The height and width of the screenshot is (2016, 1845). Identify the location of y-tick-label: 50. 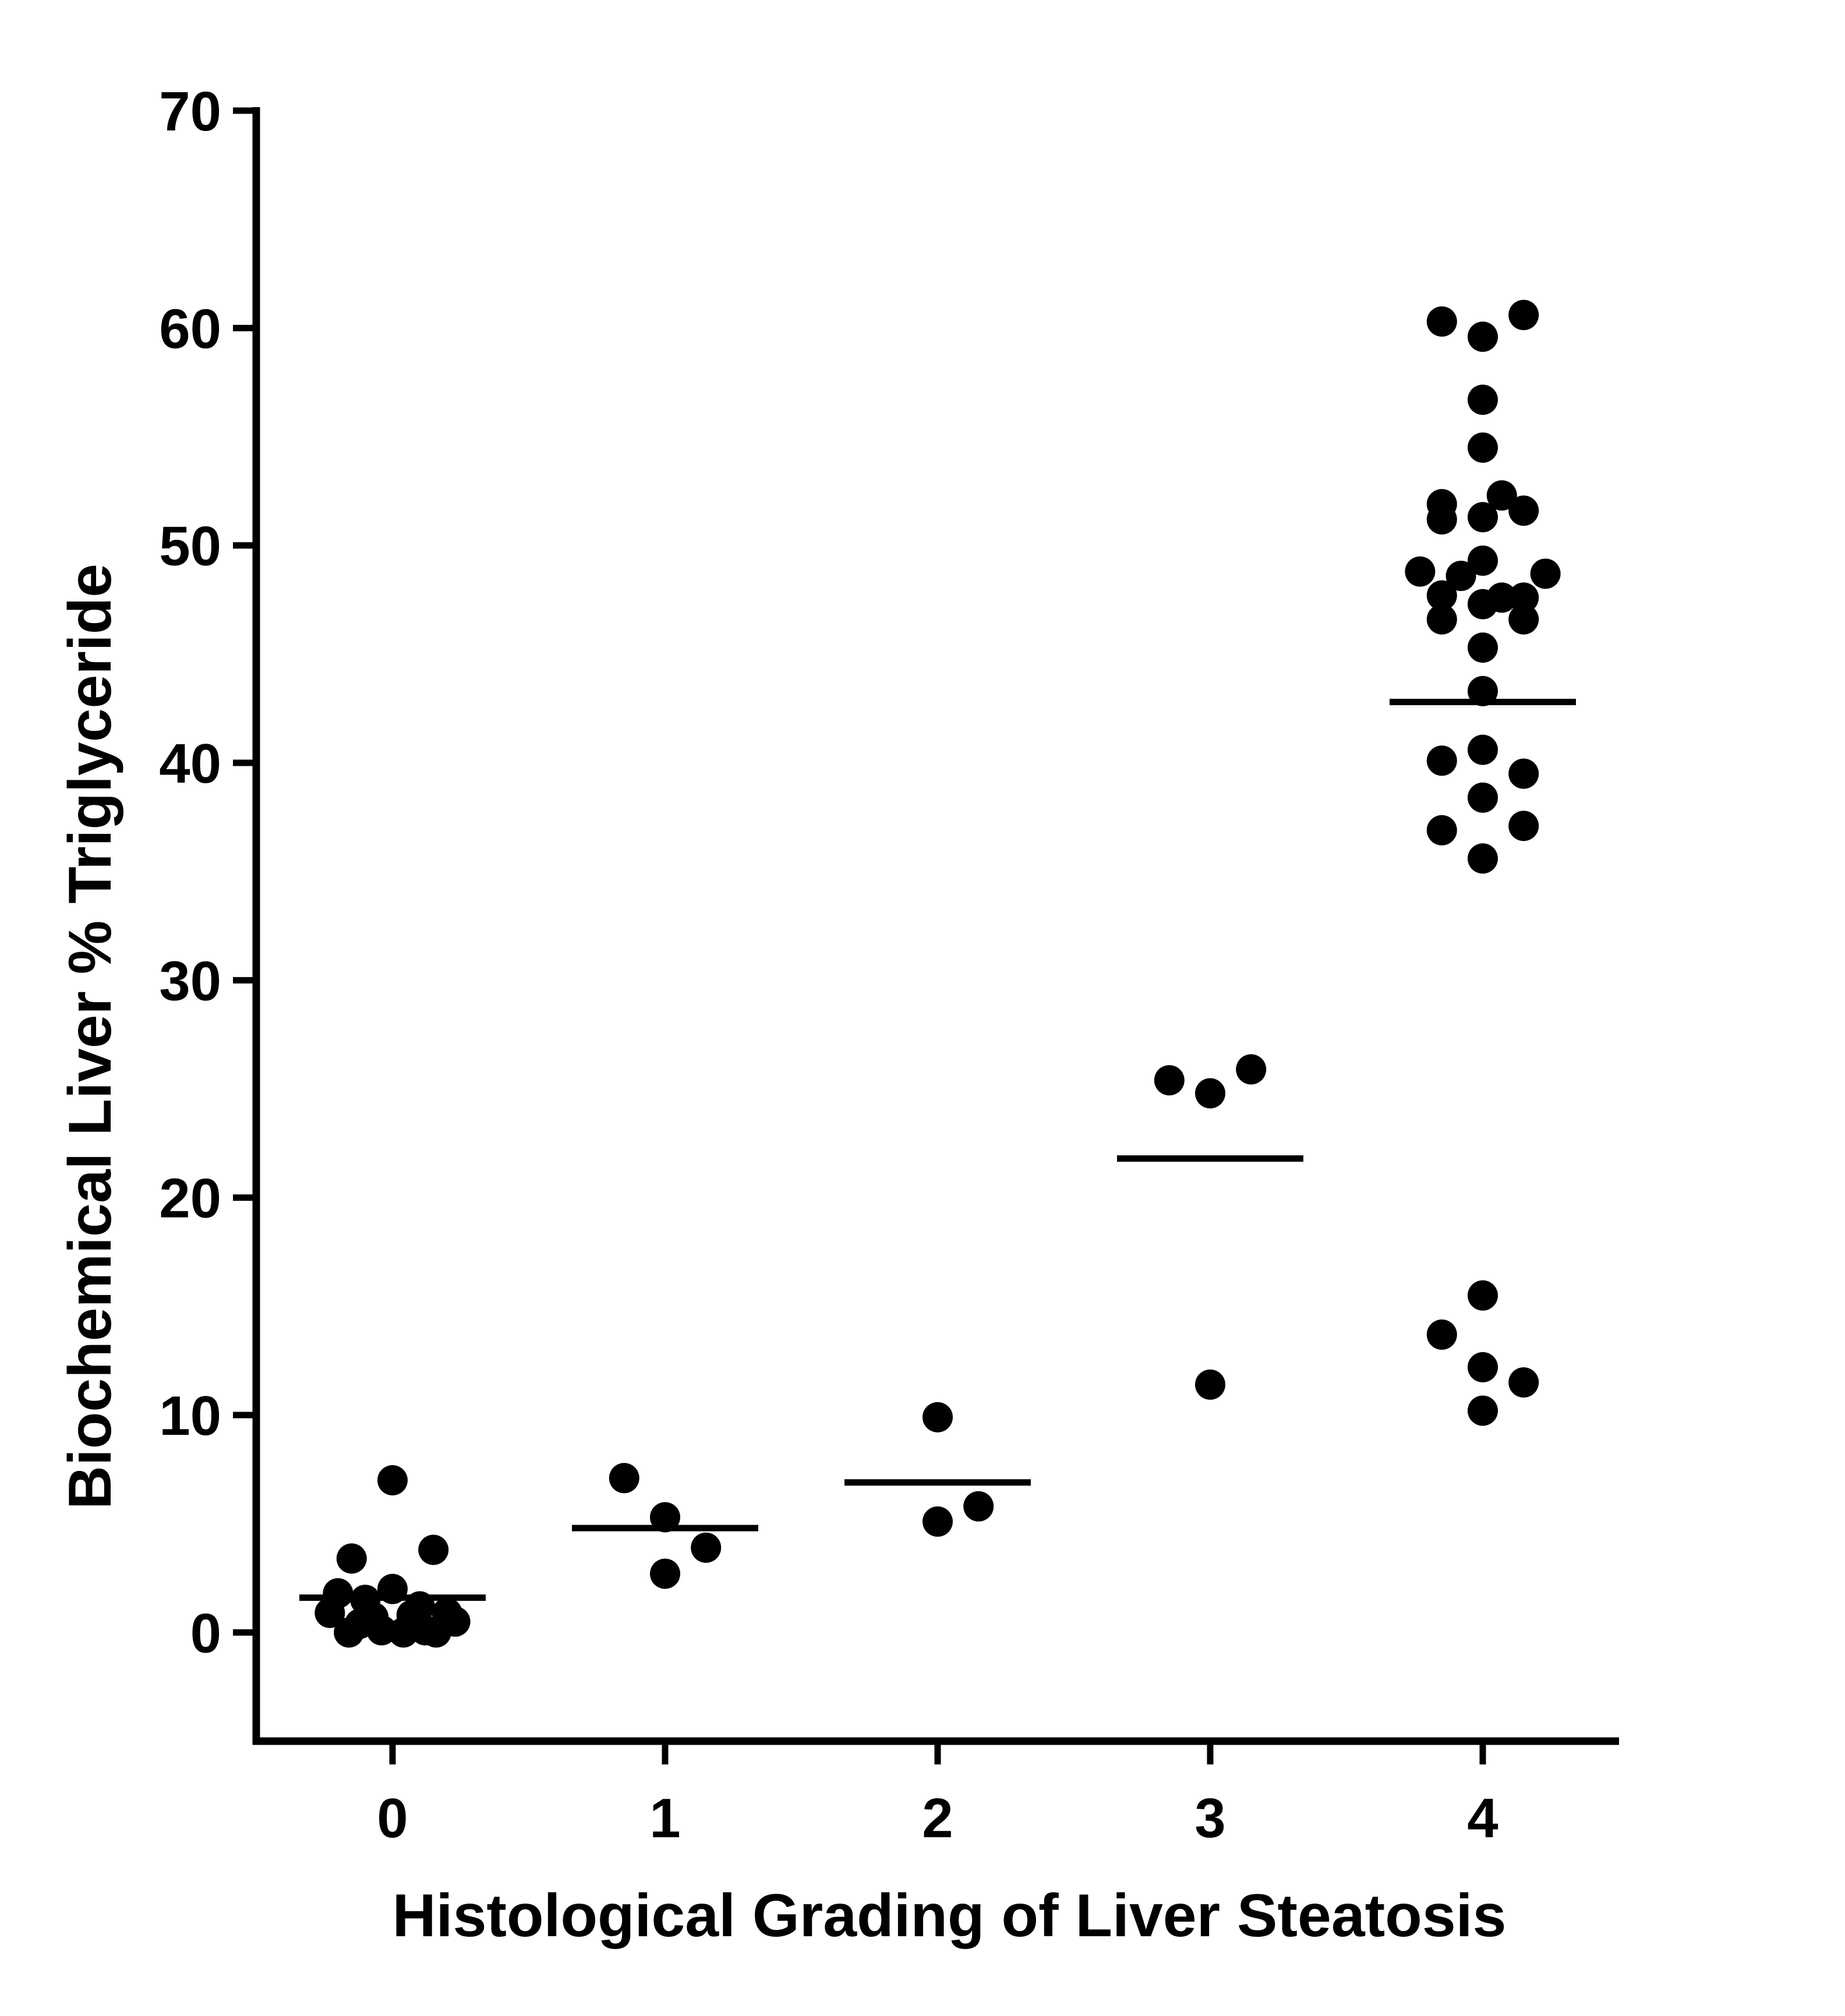
(190, 546).